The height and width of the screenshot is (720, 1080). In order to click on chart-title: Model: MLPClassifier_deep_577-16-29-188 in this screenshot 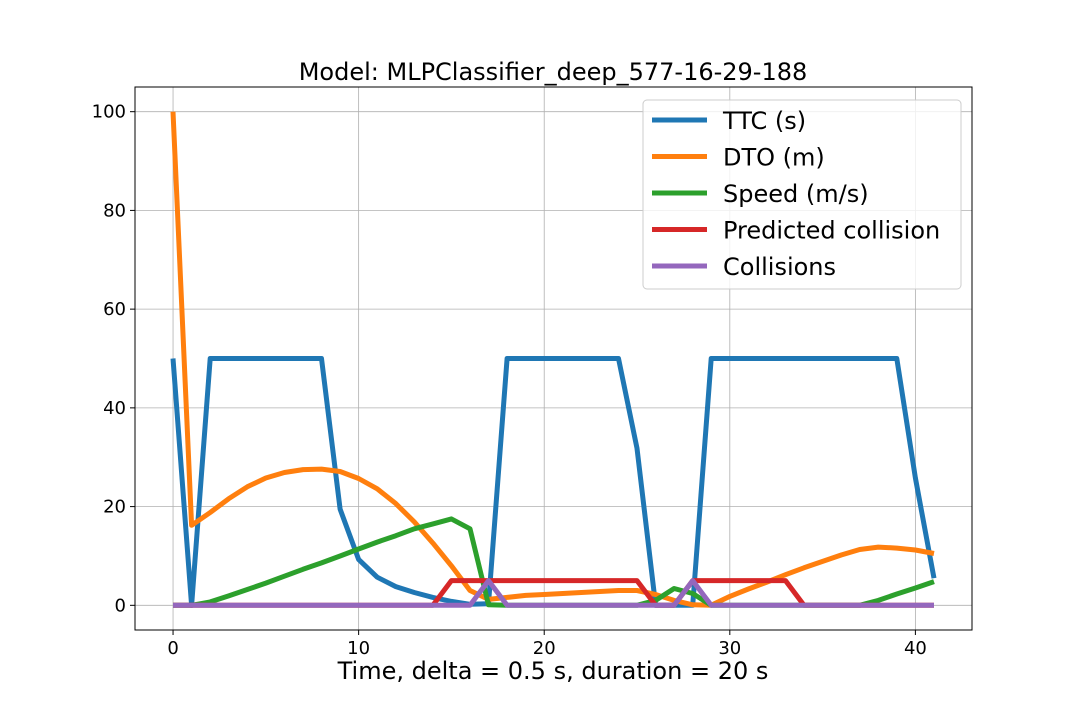, I will do `click(553, 72)`.